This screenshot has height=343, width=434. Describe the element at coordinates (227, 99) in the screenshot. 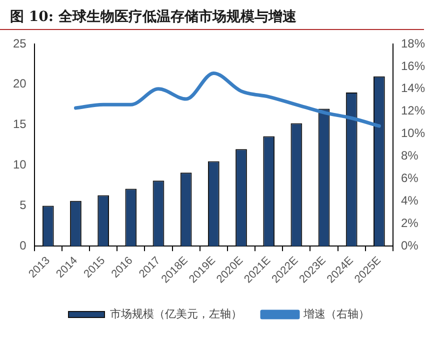

I see `line-series` at that location.